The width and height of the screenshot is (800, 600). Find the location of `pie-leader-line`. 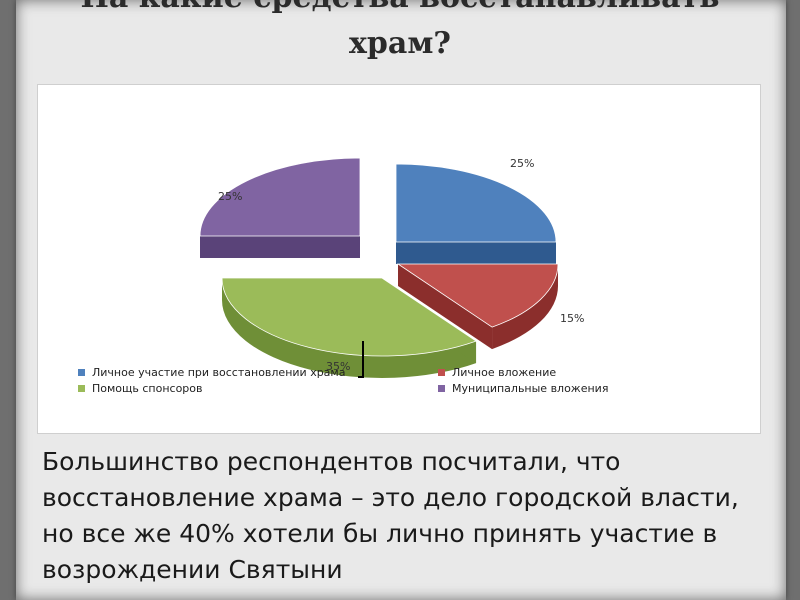

pie-leader-line is located at coordinates (361, 359).